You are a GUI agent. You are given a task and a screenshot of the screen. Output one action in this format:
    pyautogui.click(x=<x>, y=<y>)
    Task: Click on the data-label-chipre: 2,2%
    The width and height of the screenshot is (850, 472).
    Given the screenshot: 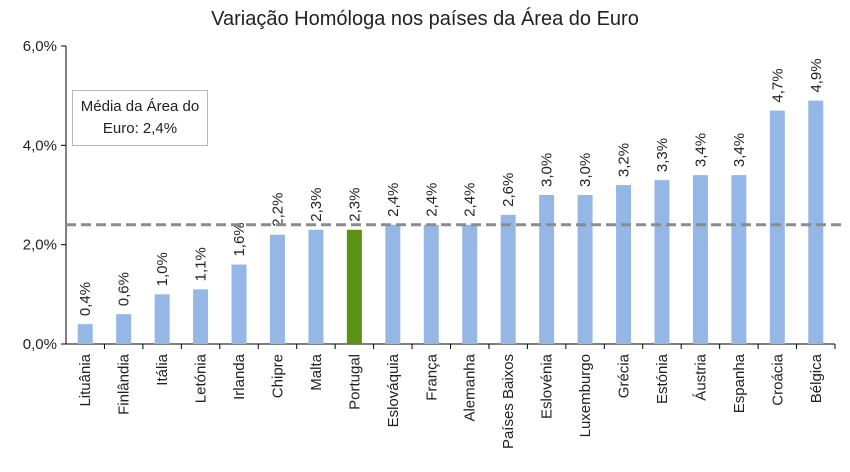 What is the action you would take?
    pyautogui.click(x=277, y=210)
    